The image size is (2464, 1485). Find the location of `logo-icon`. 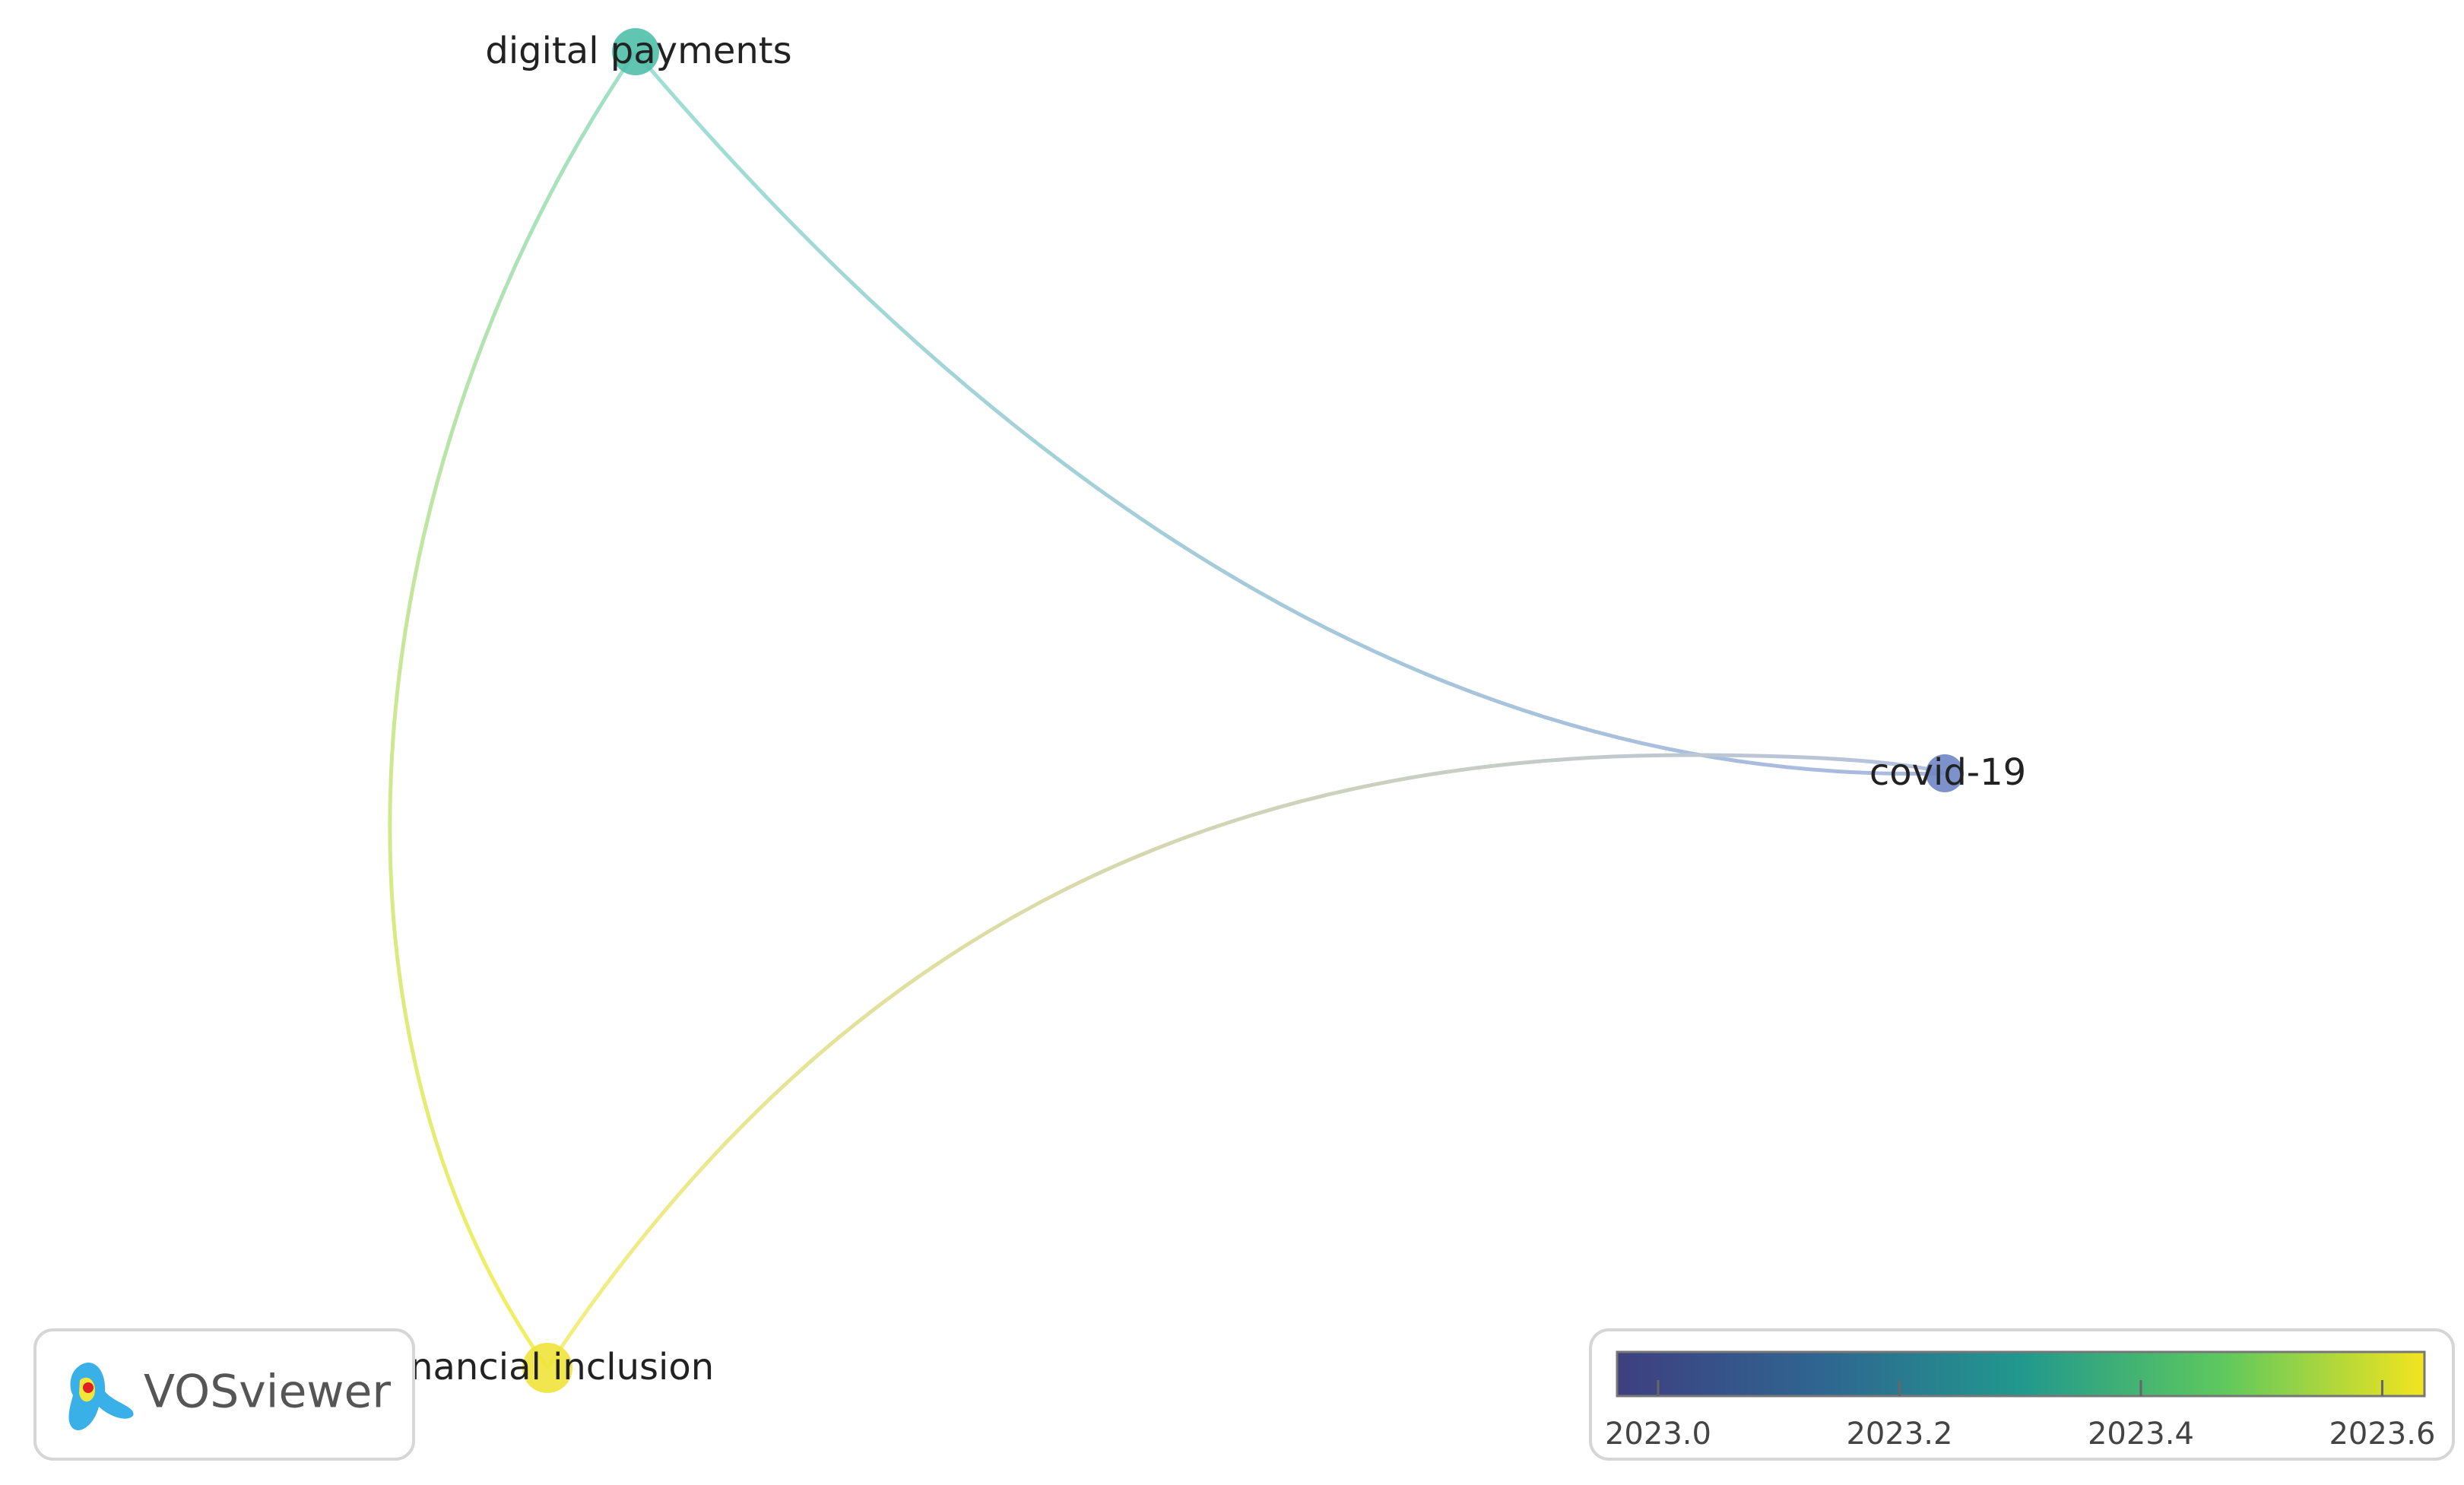

logo-icon is located at coordinates (101, 1396).